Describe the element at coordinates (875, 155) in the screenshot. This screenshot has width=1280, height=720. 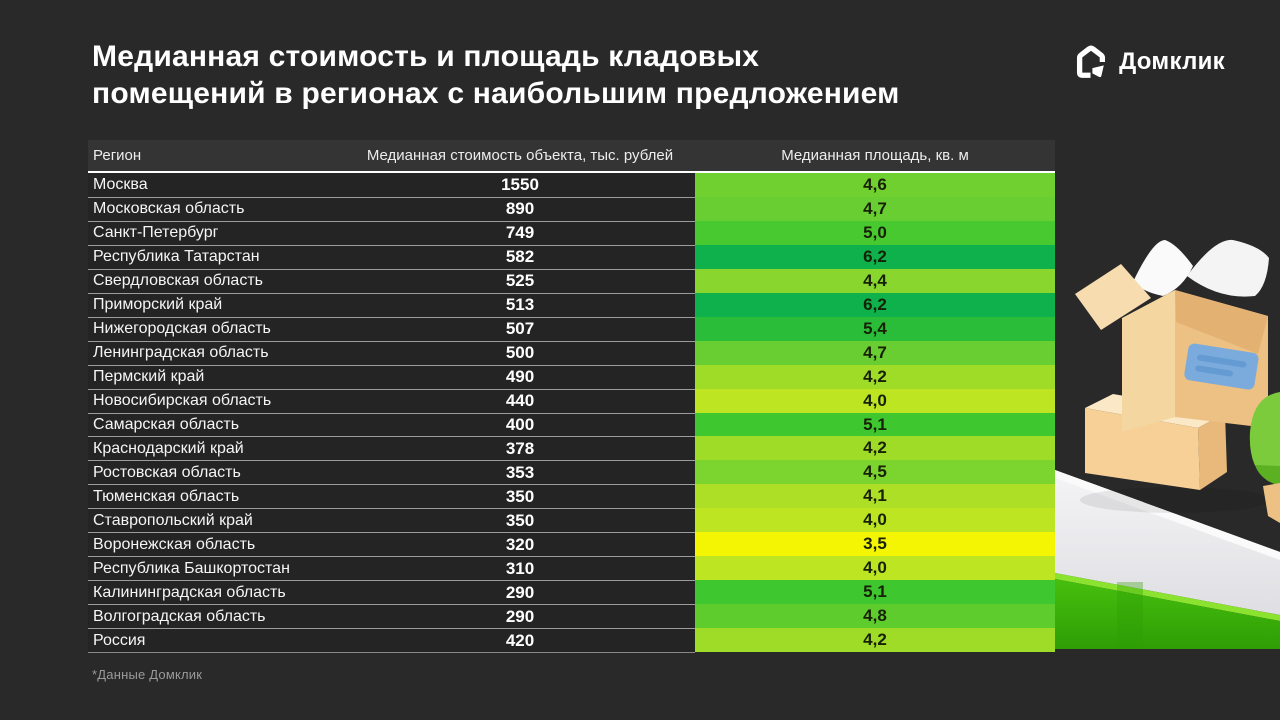
I see `header-median-area: Медианная площадь, кв. м` at that location.